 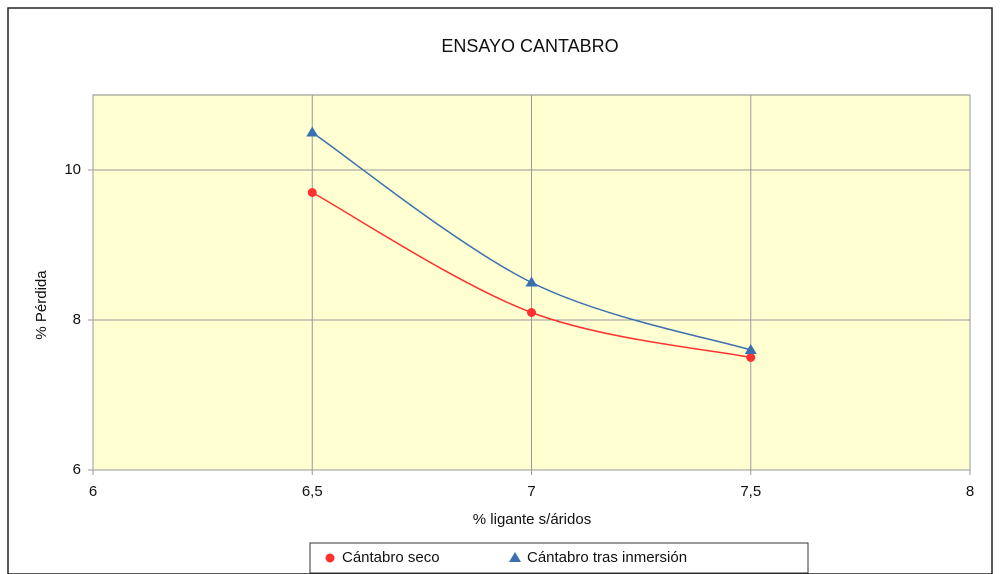 I want to click on y-tick-label: 6, so click(x=77, y=469).